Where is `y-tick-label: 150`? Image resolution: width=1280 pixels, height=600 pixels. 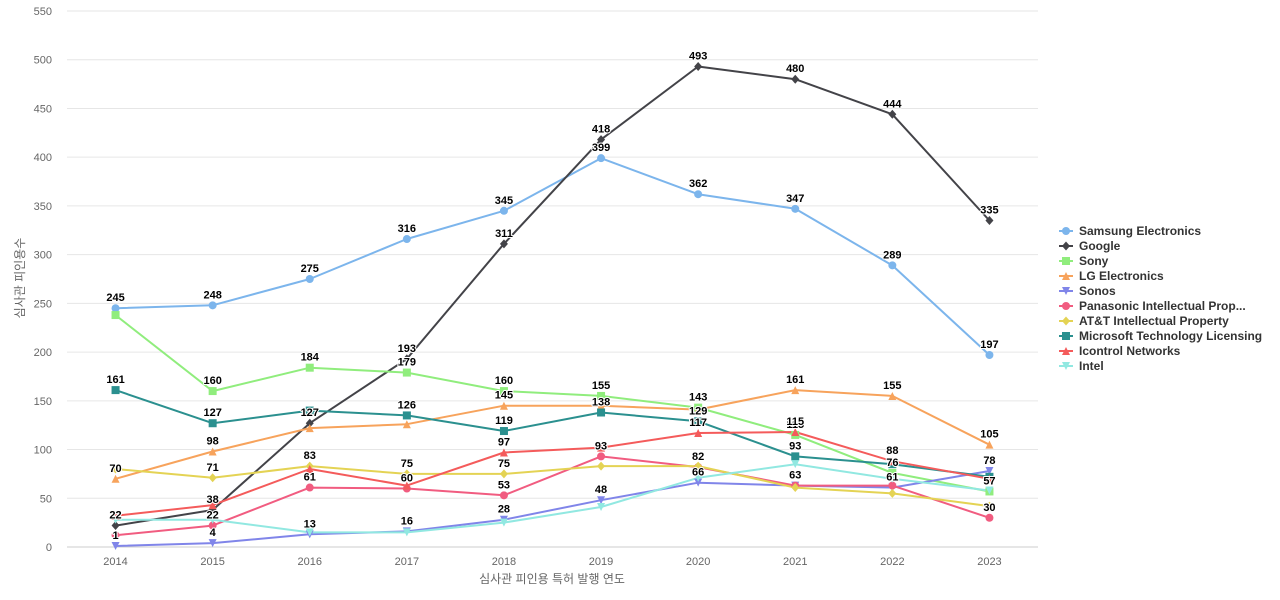
y-tick-label: 150 is located at coordinates (43, 402).